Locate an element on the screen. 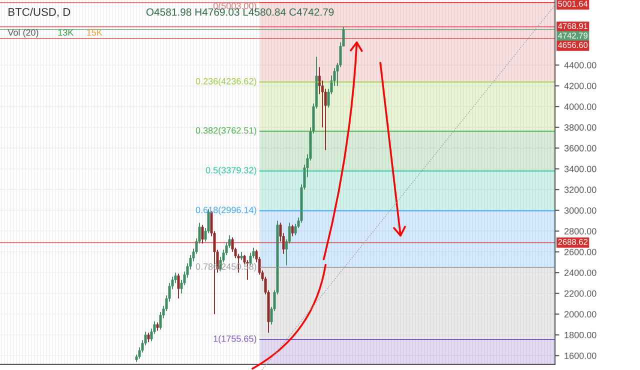 This screenshot has width=640, height=370. y-tick-label: 3400.00 is located at coordinates (580, 169).